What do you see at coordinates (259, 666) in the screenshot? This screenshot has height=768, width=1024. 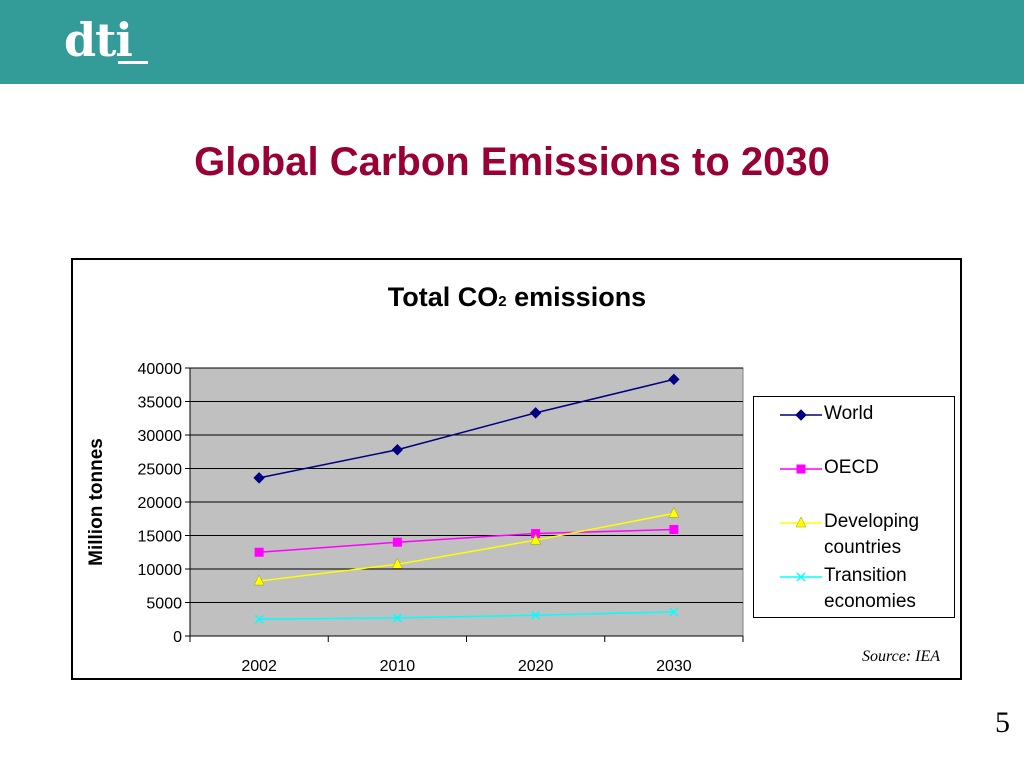 I see `x-tick-label-2002: 2002` at bounding box center [259, 666].